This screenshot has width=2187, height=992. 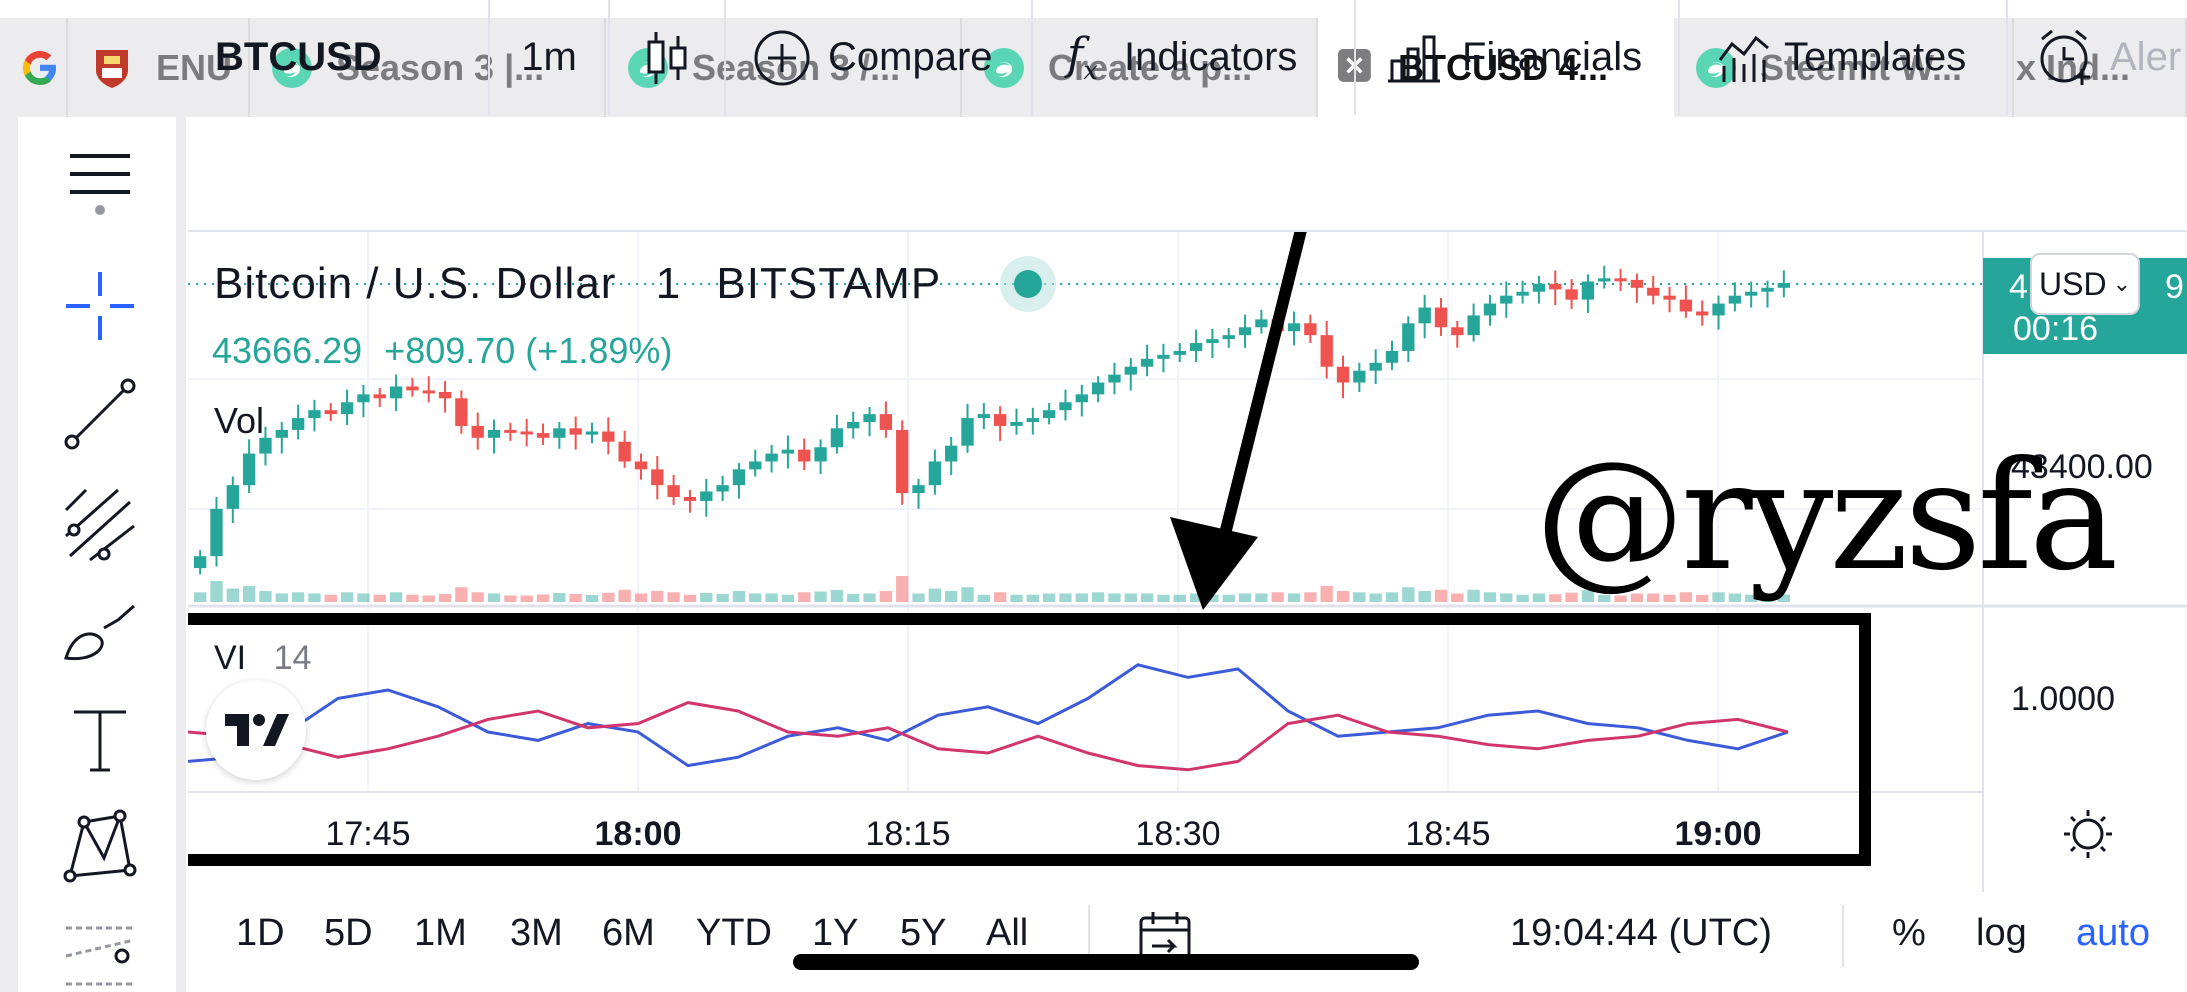 I want to click on range-1d: 1D, so click(x=260, y=933).